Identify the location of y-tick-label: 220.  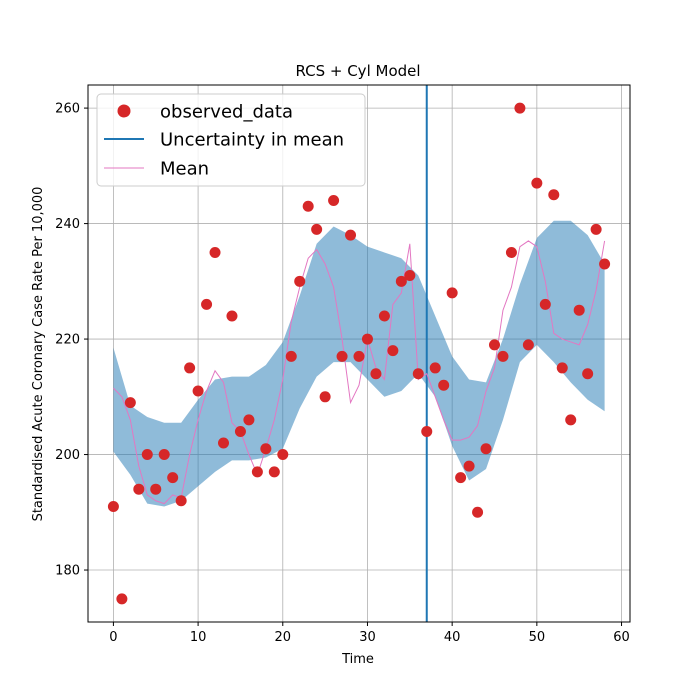
(67, 340).